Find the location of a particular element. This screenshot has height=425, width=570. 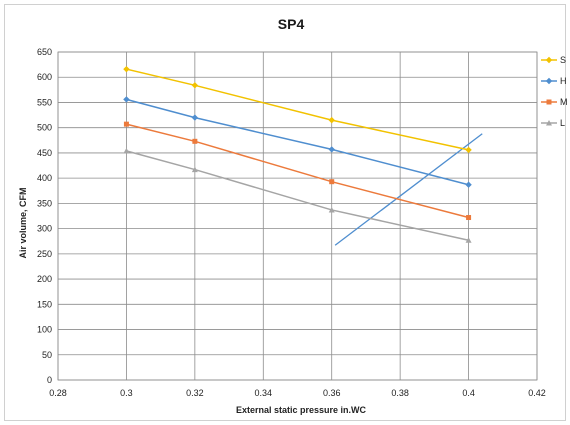

y-tick-label: 550 is located at coordinates (44, 102).